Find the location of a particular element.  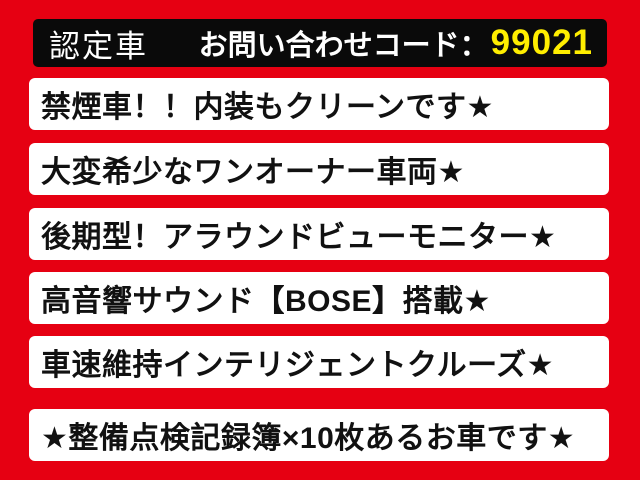

feature-row-one-owner: 大変希少なワンオーナー車両★ is located at coordinates (319, 169).